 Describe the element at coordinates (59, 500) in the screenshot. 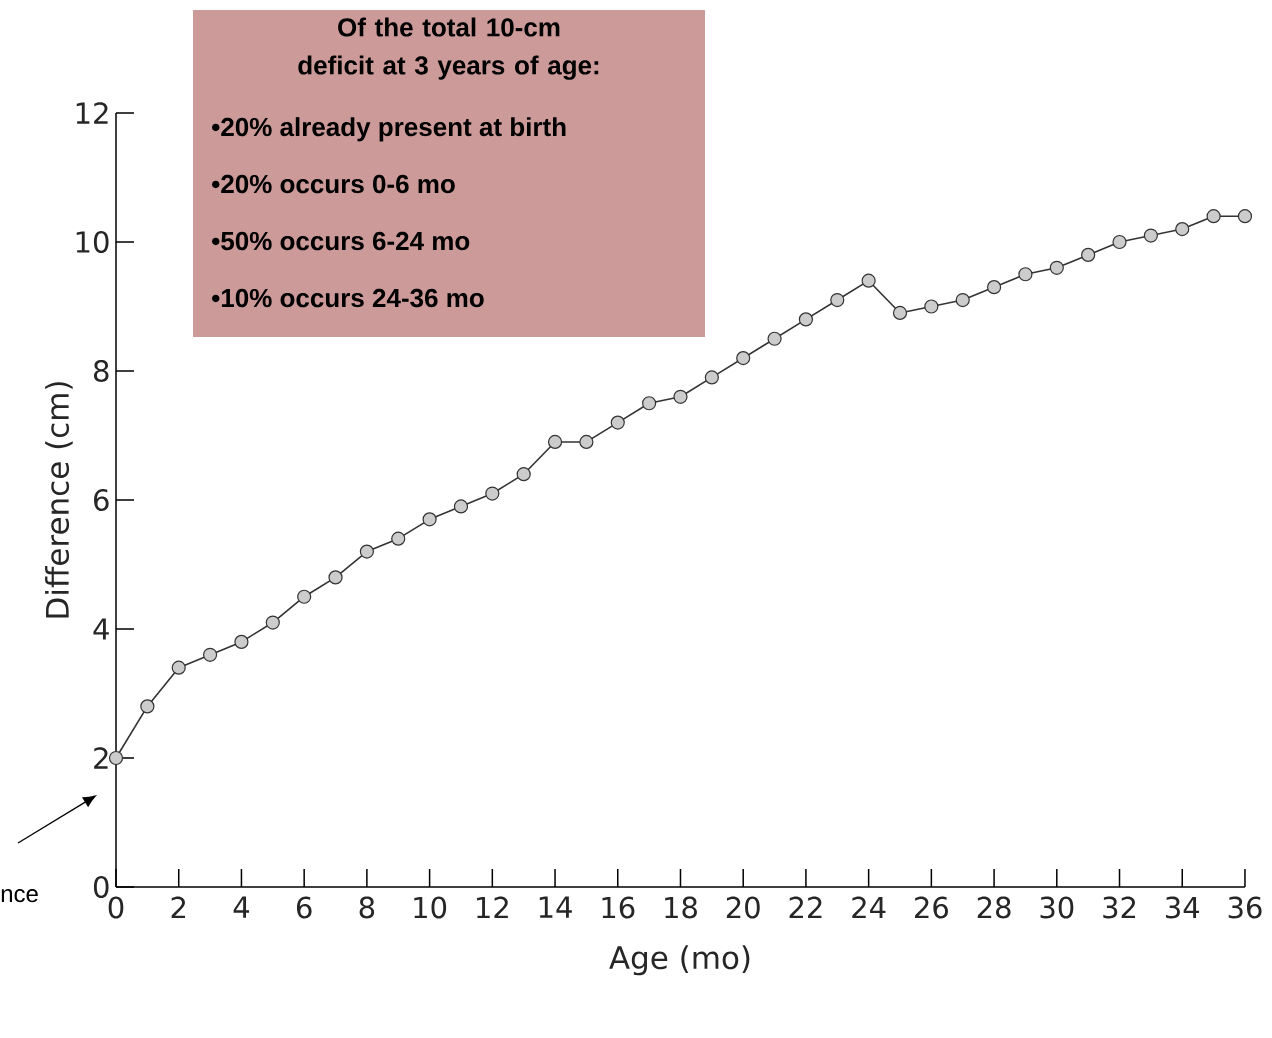

I see `y-axis-title: Difference (cm)` at that location.